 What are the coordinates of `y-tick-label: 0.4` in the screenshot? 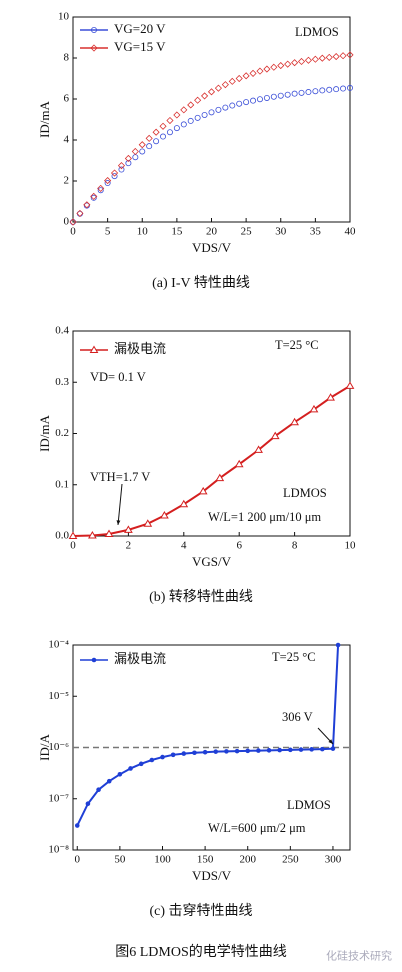 It's located at (62, 331).